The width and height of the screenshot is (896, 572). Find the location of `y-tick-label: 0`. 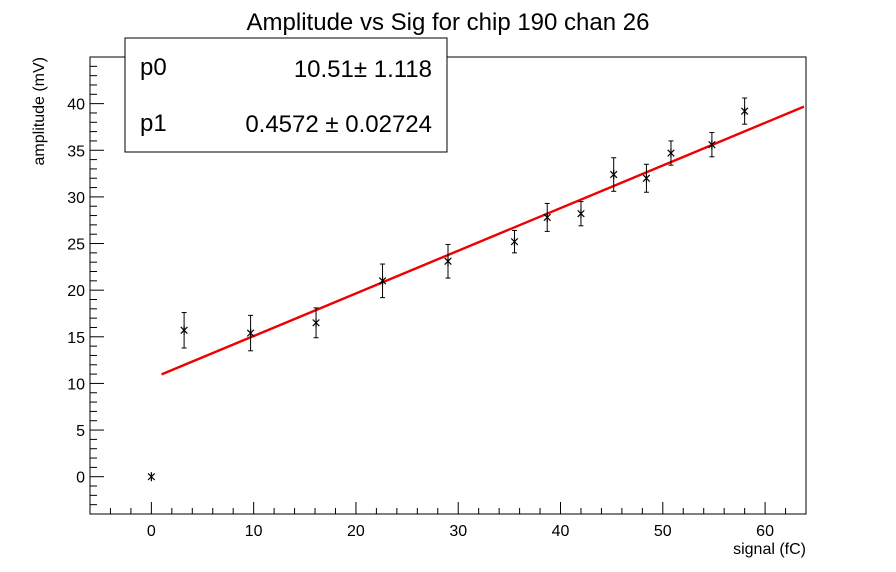

y-tick-label: 0 is located at coordinates (80, 478).